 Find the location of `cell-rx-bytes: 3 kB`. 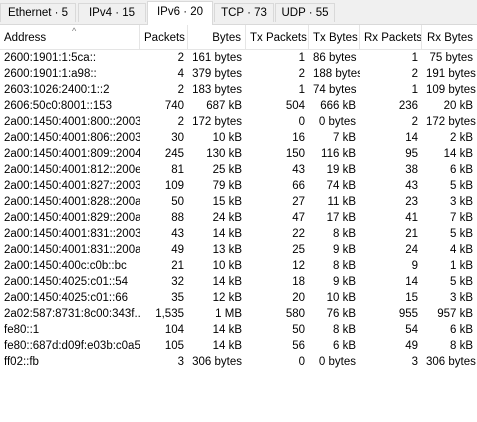

cell-rx-bytes: 3 kB is located at coordinates (461, 298).